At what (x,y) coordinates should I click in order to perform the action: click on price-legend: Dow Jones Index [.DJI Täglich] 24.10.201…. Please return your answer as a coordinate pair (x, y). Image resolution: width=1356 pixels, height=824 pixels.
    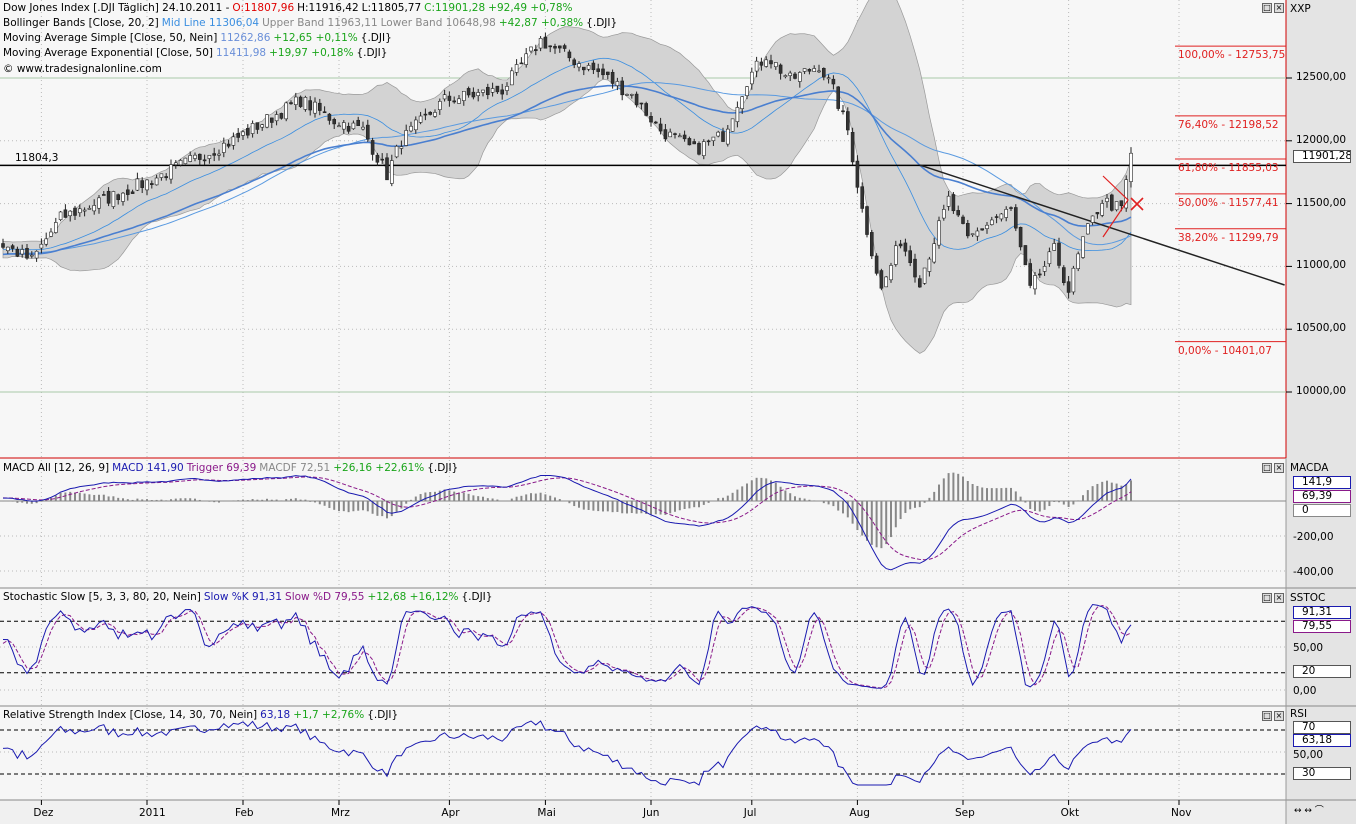
    Looking at the image, I should click on (288, 8).